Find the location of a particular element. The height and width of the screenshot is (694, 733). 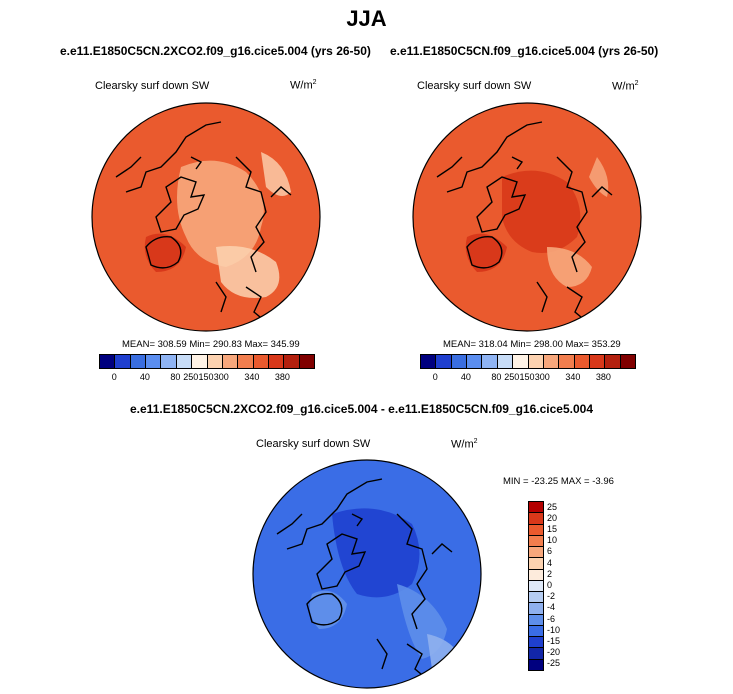

panel1-colorbar is located at coordinates (207, 361).